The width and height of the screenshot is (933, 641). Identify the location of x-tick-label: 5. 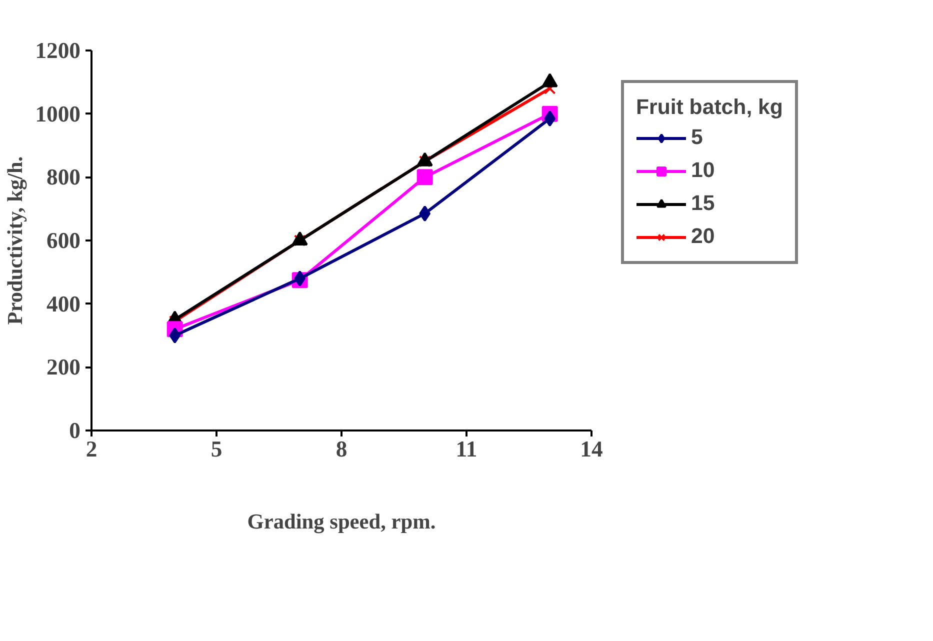
(216, 449).